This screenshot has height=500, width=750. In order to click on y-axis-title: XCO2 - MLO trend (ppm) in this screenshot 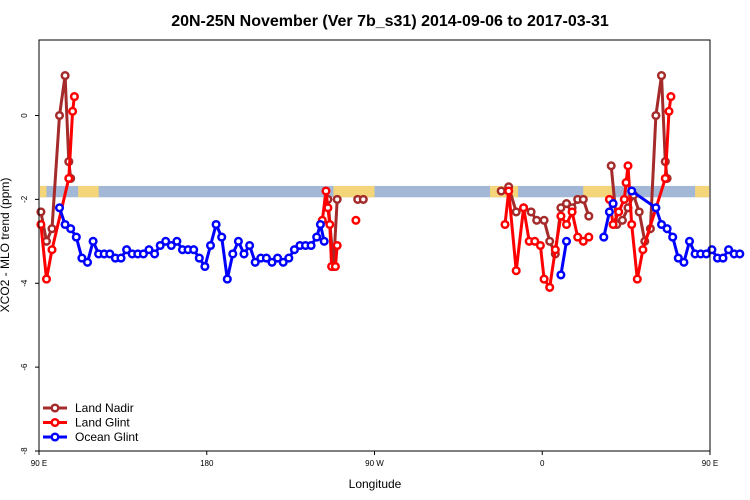, I will do `click(6, 245)`.